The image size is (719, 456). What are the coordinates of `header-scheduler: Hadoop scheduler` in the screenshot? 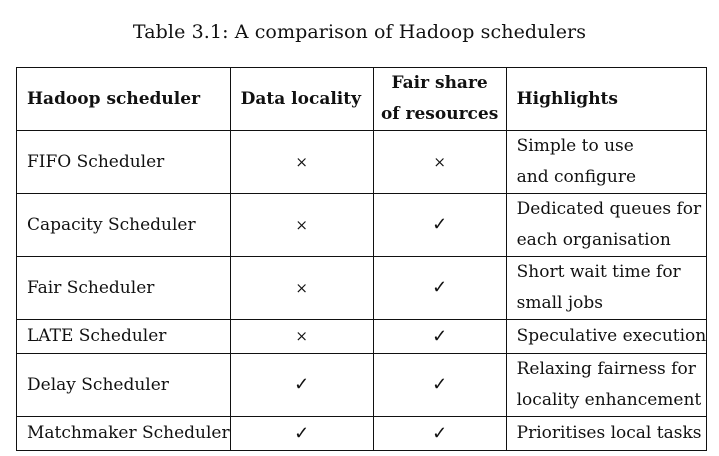 It's located at (123, 99).